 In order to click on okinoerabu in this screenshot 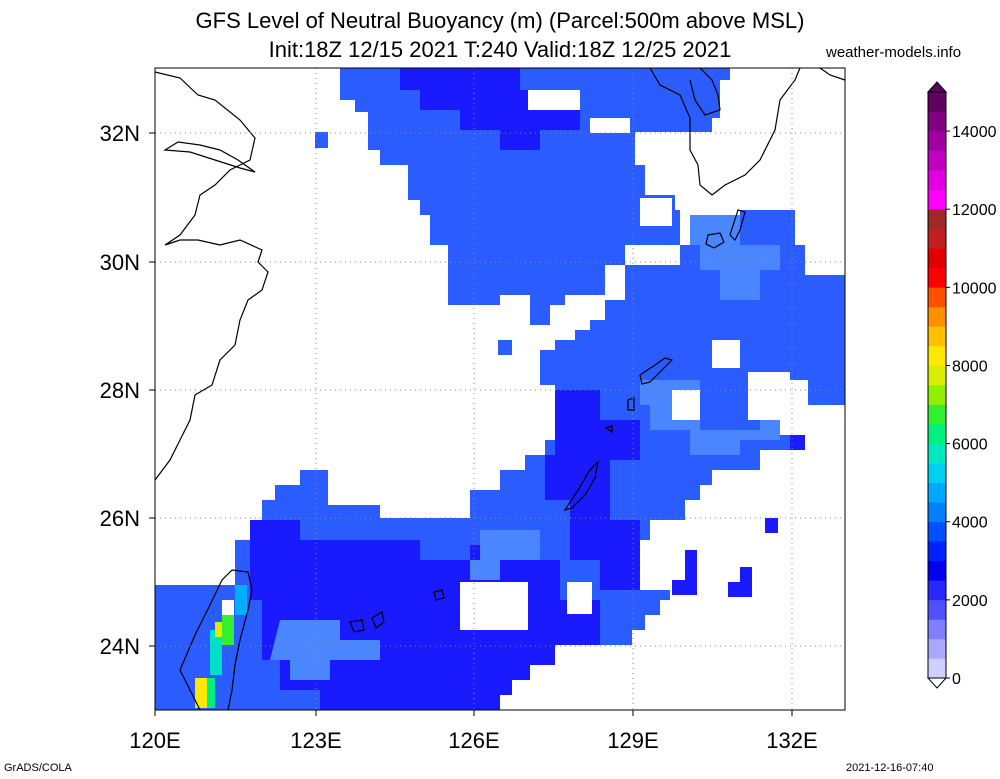, I will do `click(608, 429)`.